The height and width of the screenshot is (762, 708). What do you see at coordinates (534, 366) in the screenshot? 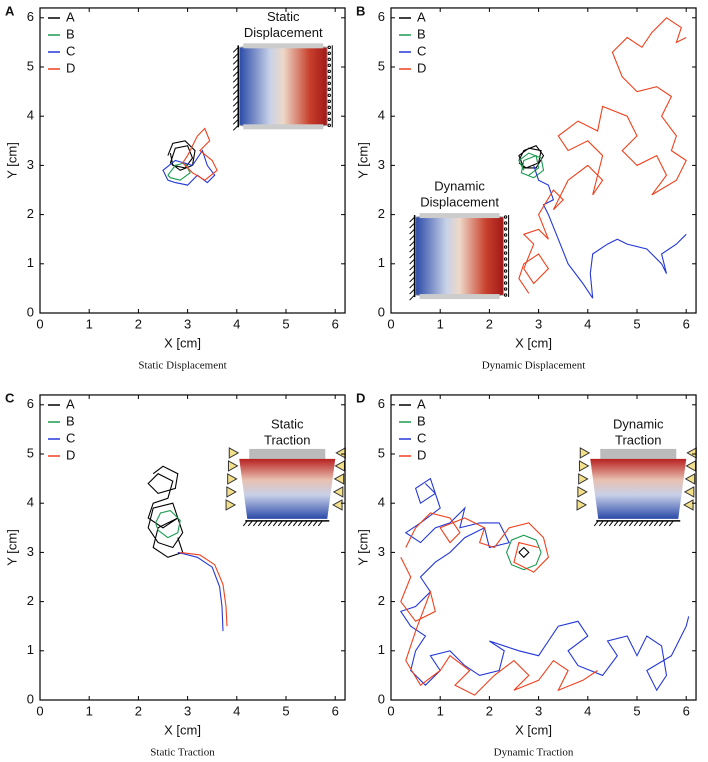
I see `caption: Dynamic Displacement` at bounding box center [534, 366].